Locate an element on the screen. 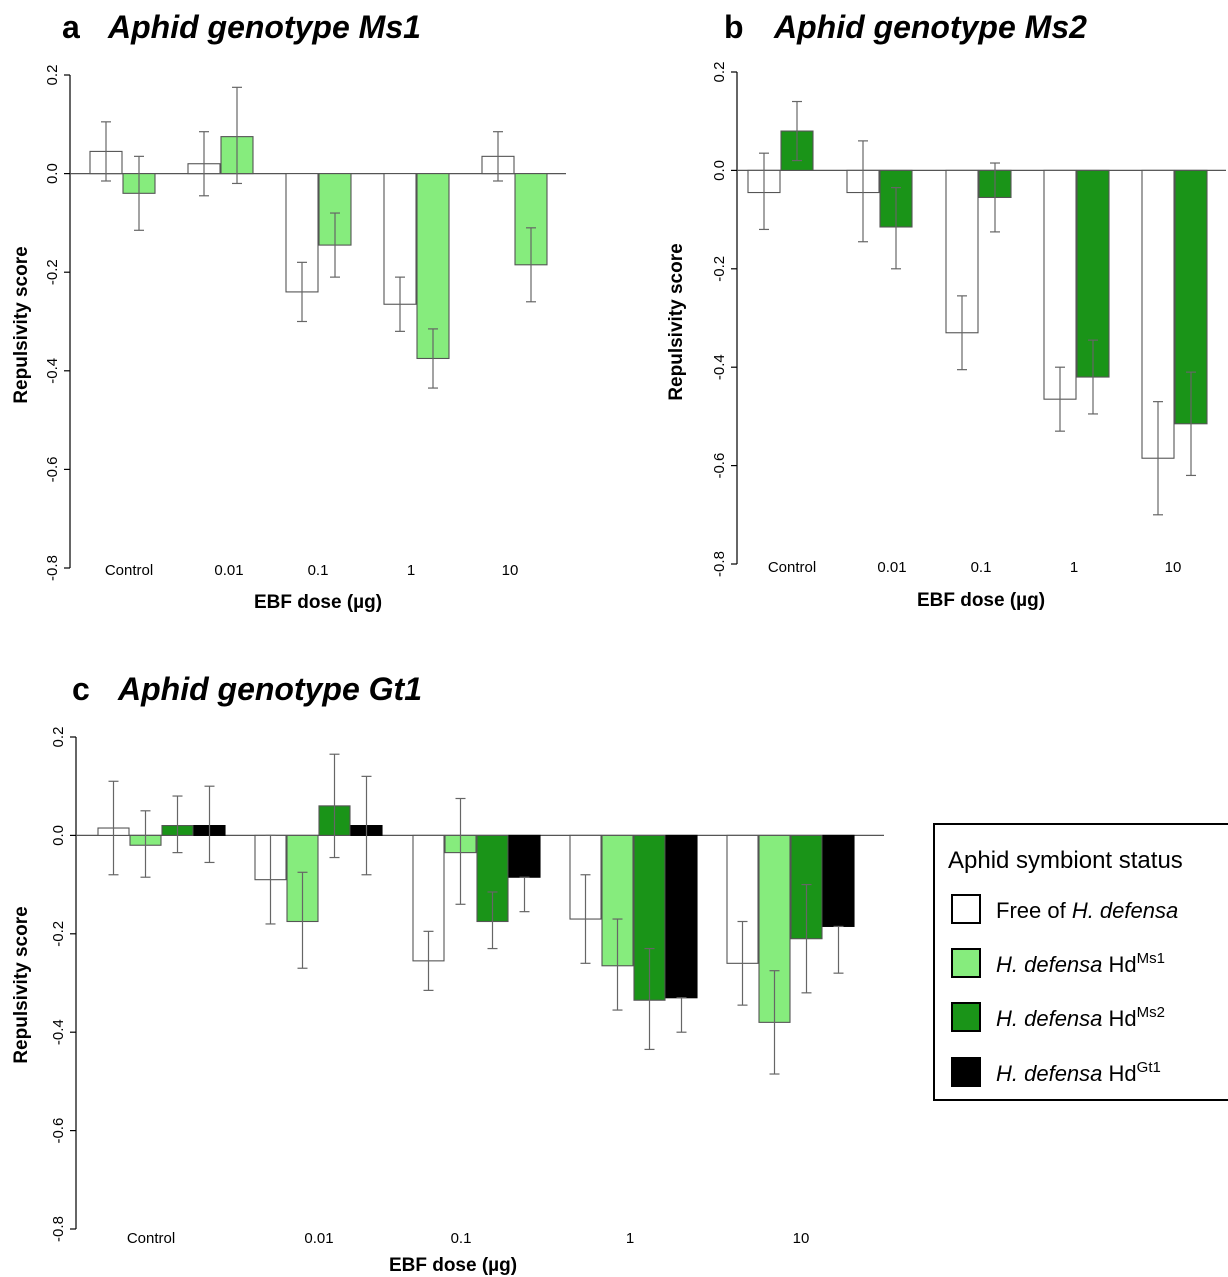  legend-swatch-gt1 is located at coordinates (966, 1072).